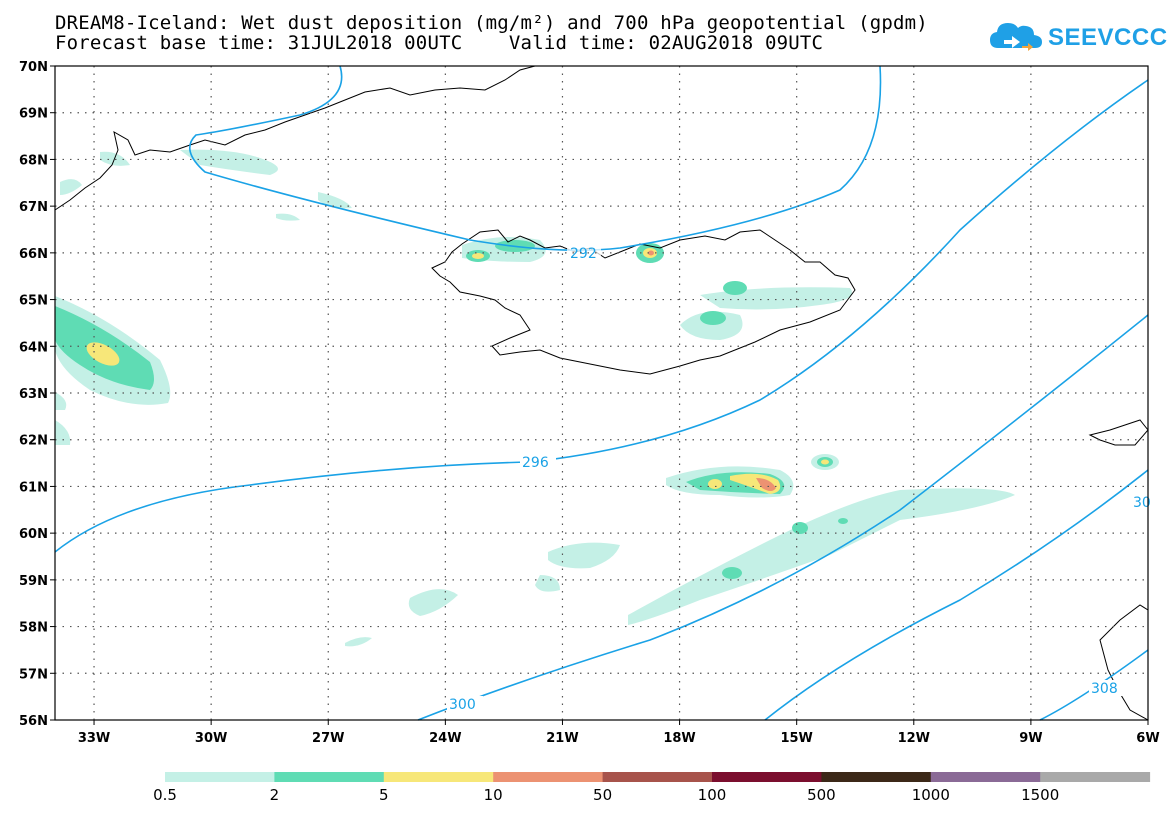  I want to click on tick-label-lat: 59N, so click(33, 581).